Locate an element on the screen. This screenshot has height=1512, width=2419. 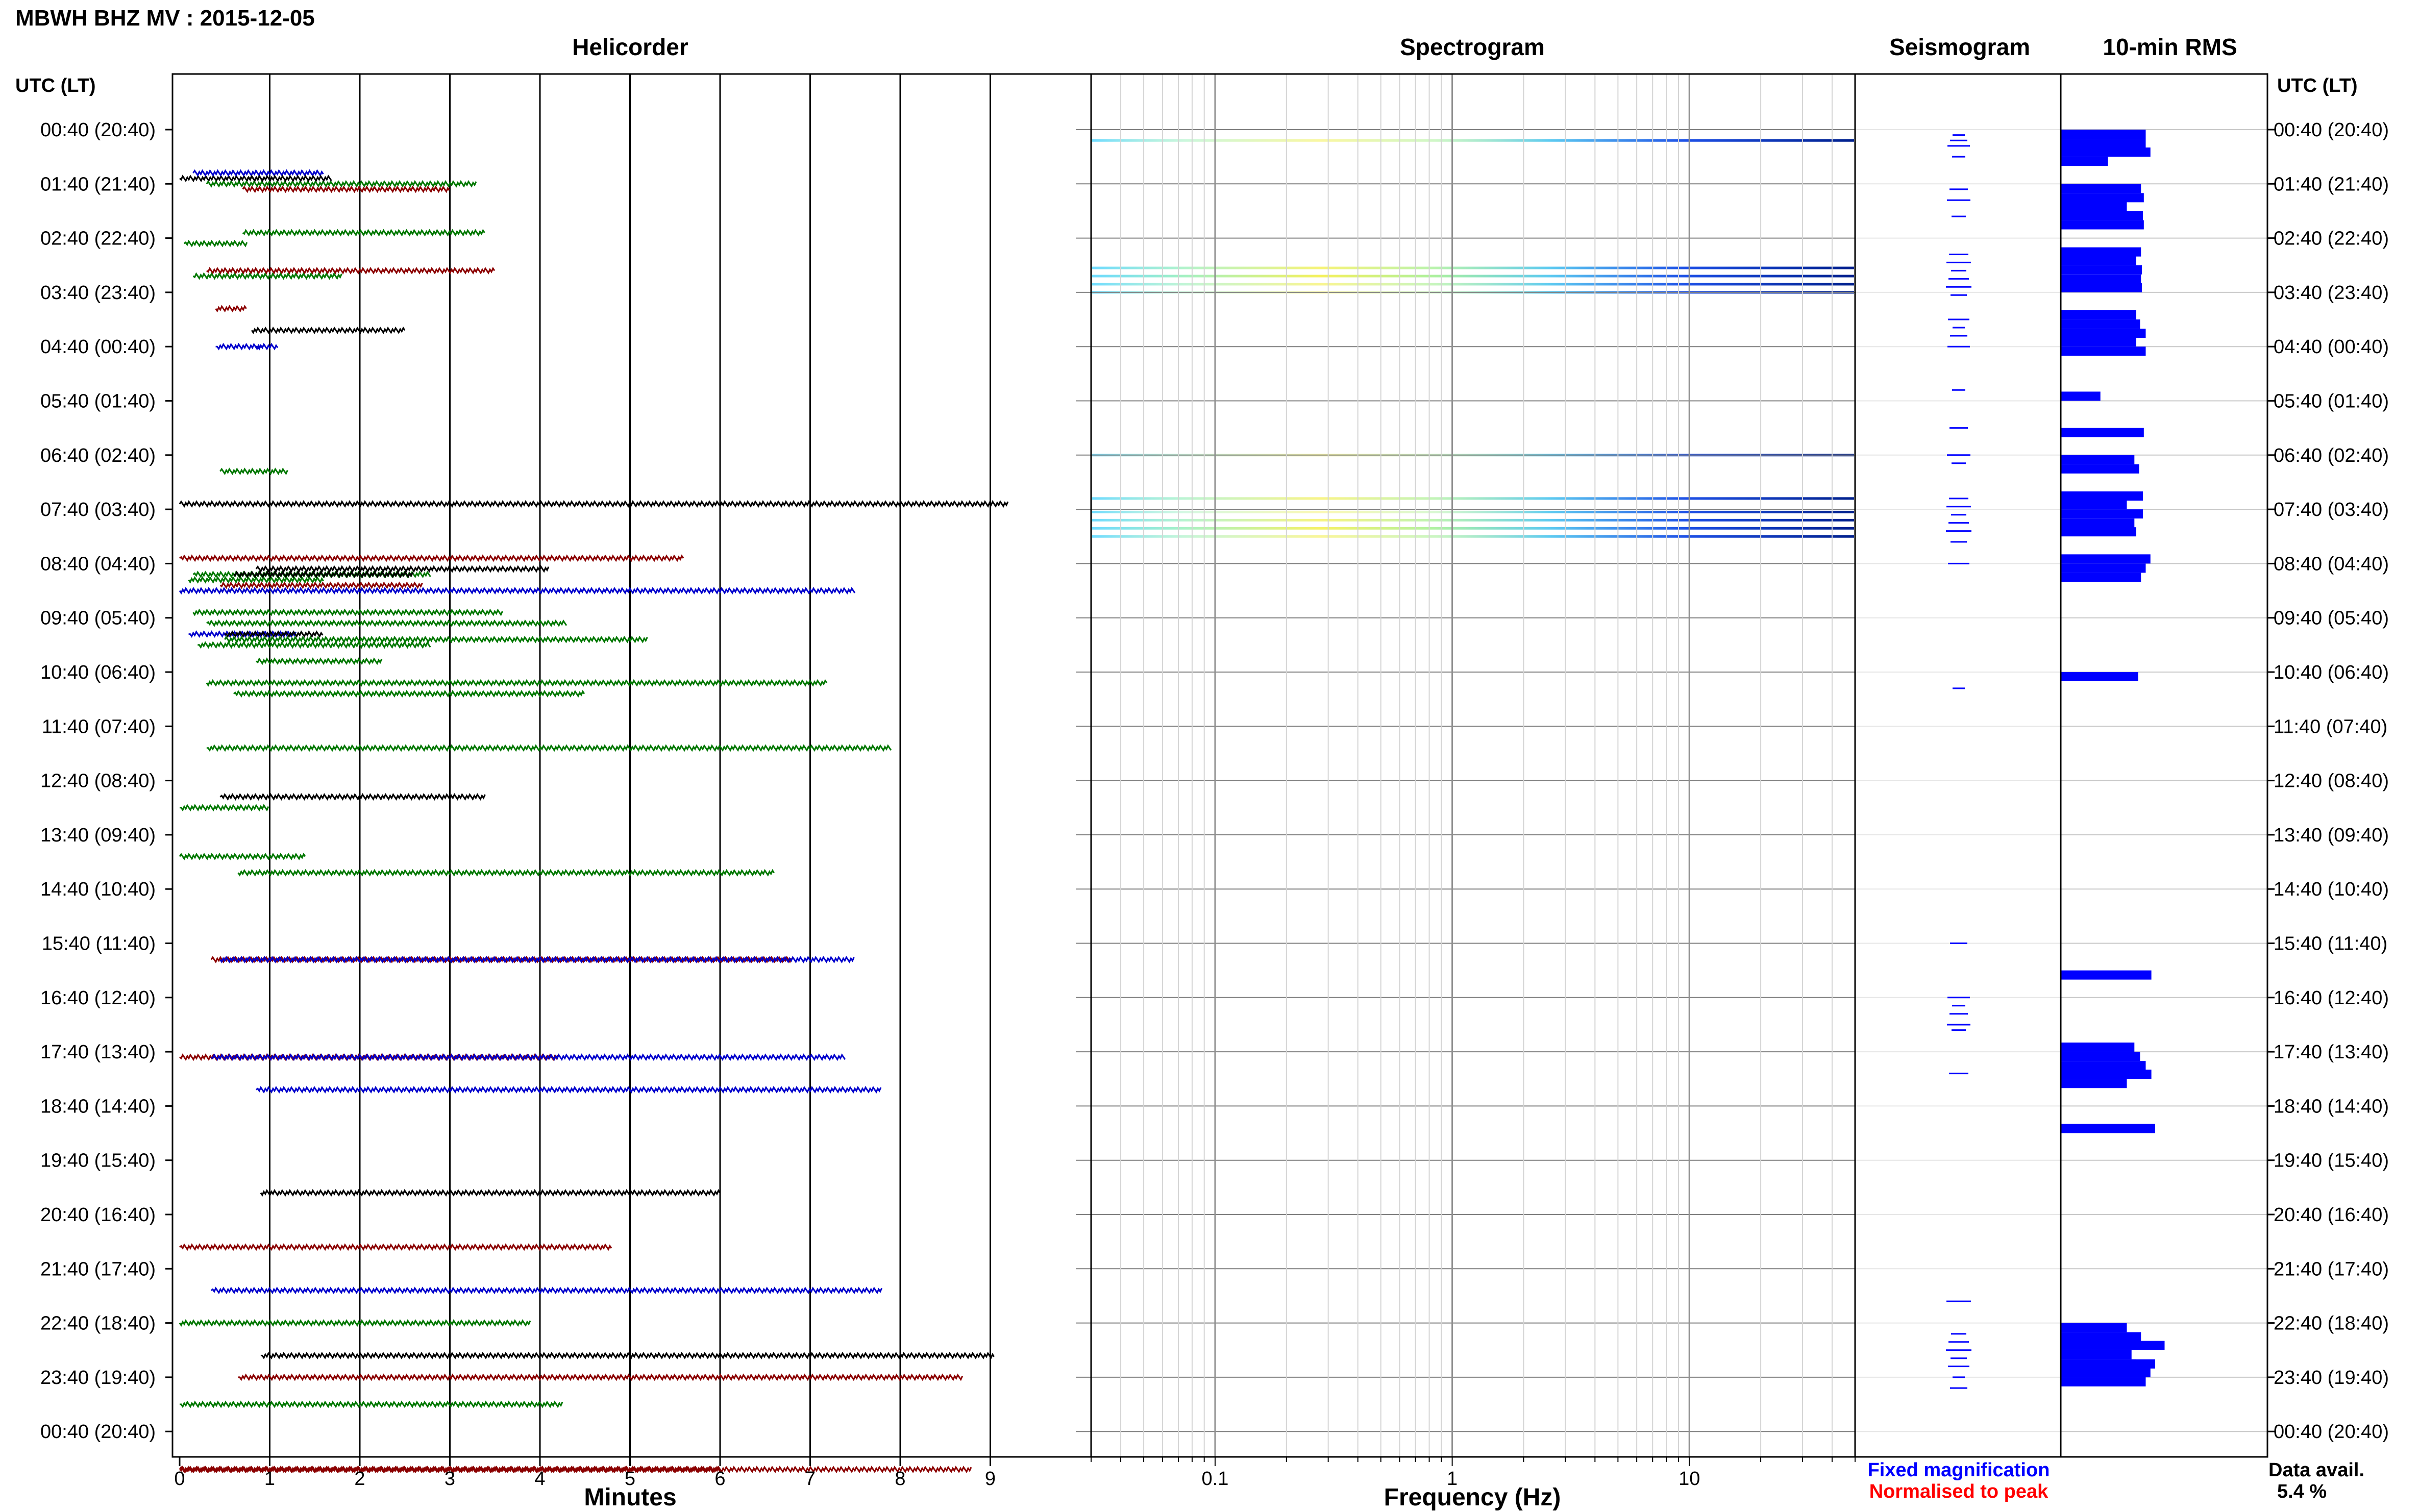
time-label-right: 16:40 (12:40) is located at coordinates (2331, 998).